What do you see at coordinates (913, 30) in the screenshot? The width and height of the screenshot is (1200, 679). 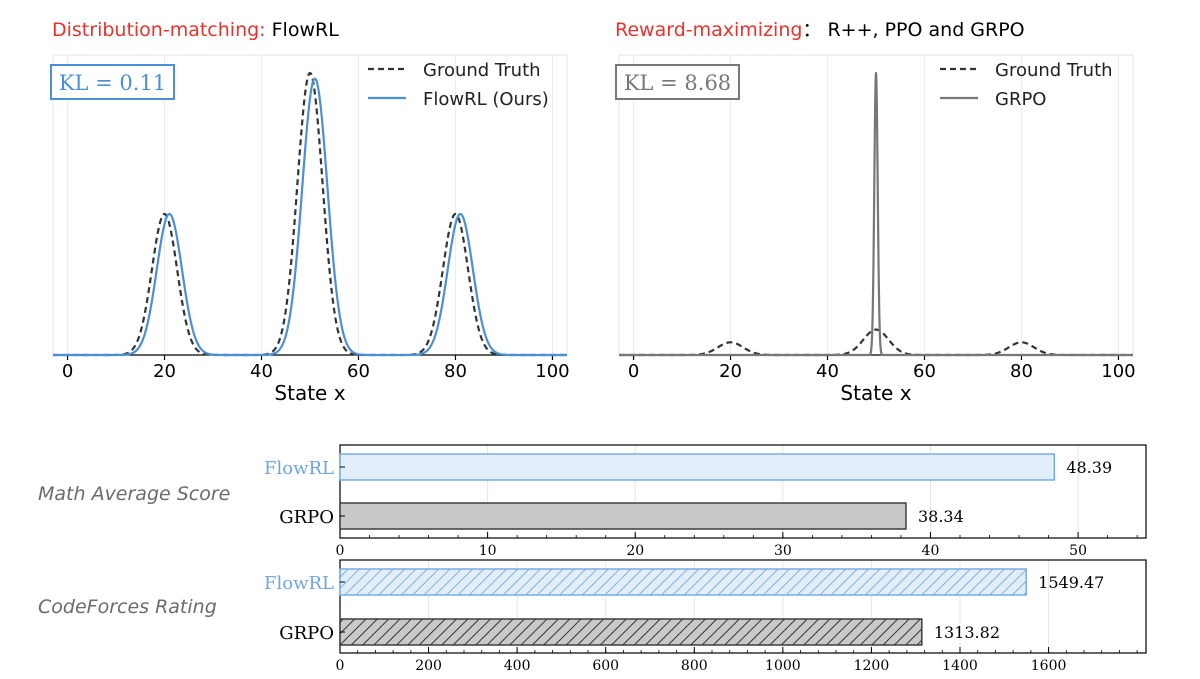 I see `right-title-methods: ： R++, PPO and GRPO` at bounding box center [913, 30].